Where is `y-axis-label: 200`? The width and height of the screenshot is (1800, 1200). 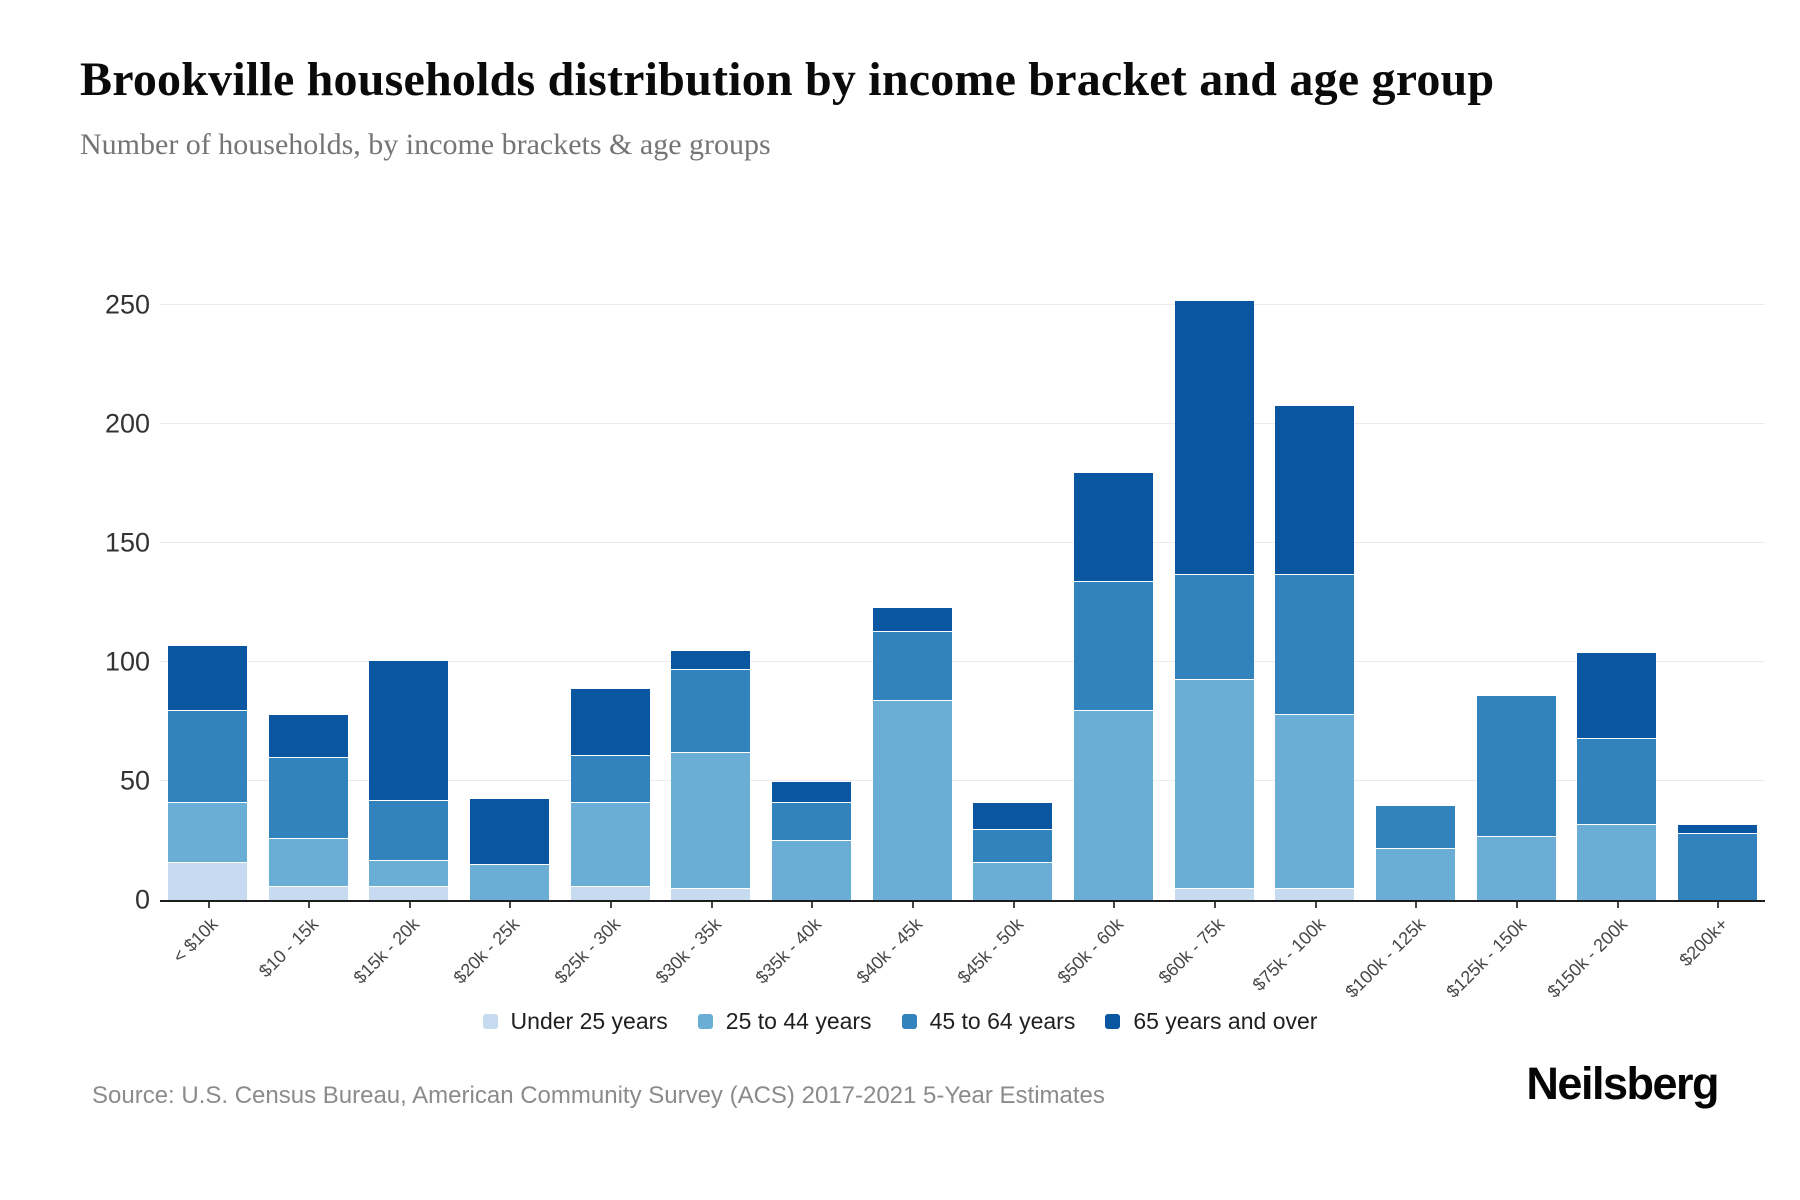 y-axis-label: 200 is located at coordinates (127, 423).